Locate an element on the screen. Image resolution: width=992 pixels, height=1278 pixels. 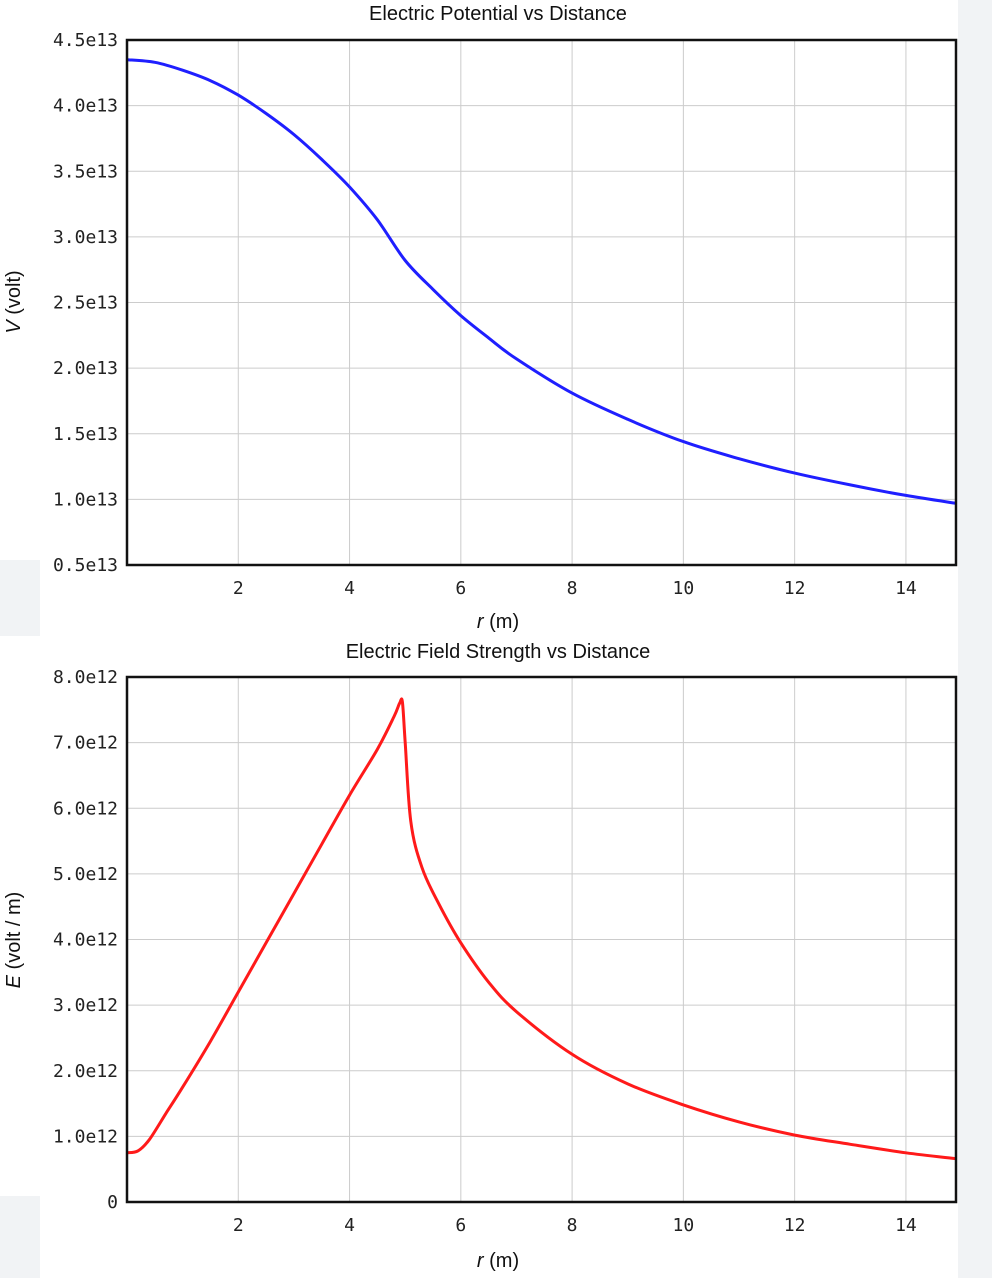
y-tick-label: 2.0e13 is located at coordinates (85, 368).